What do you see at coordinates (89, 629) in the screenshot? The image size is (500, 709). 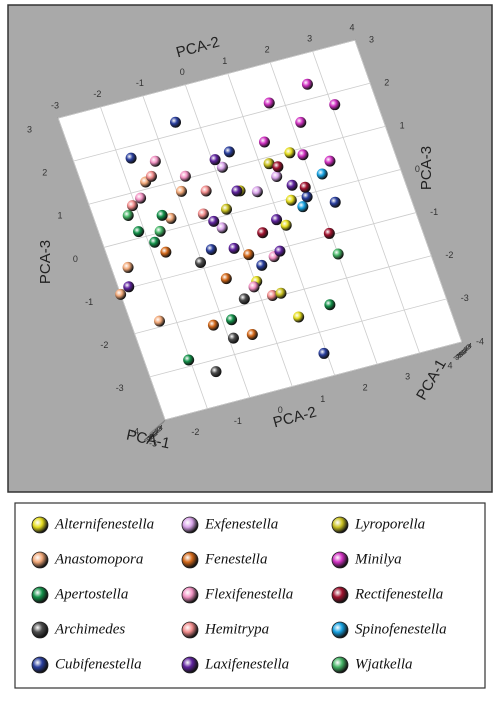 I see `legend-label: Archimedes` at bounding box center [89, 629].